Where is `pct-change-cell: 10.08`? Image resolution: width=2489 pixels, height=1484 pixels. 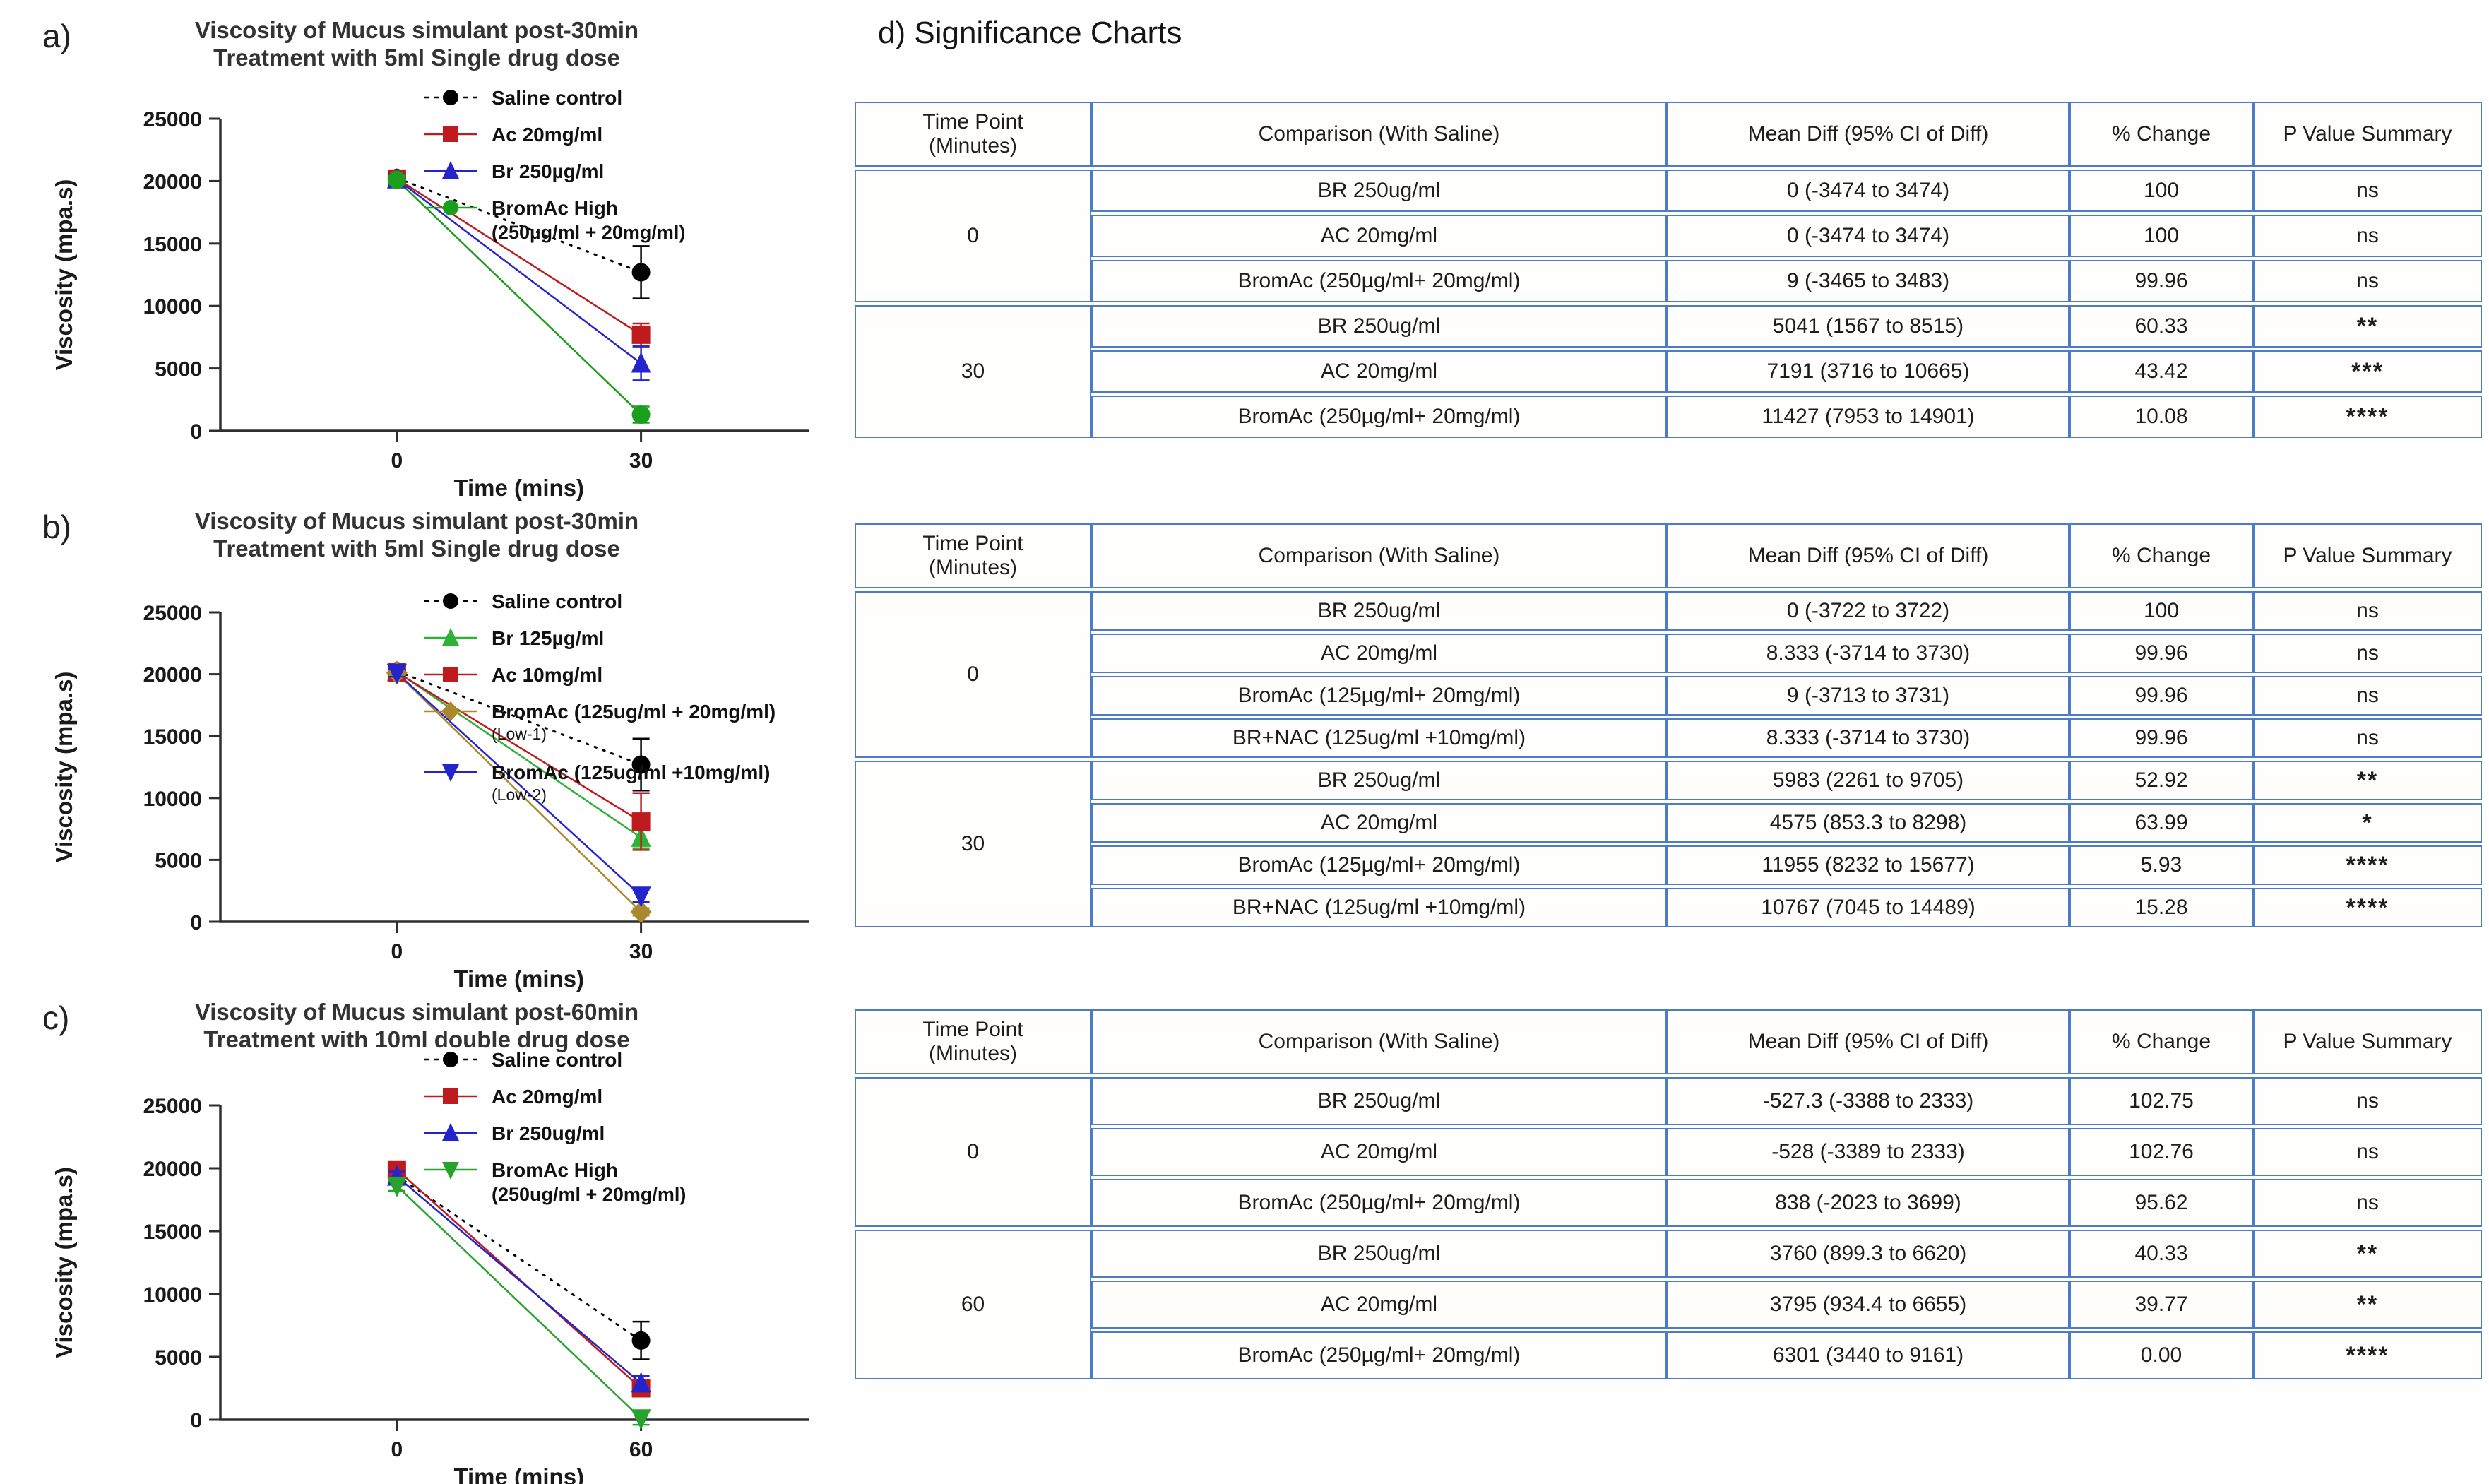
pct-change-cell: 10.08 is located at coordinates (2161, 417).